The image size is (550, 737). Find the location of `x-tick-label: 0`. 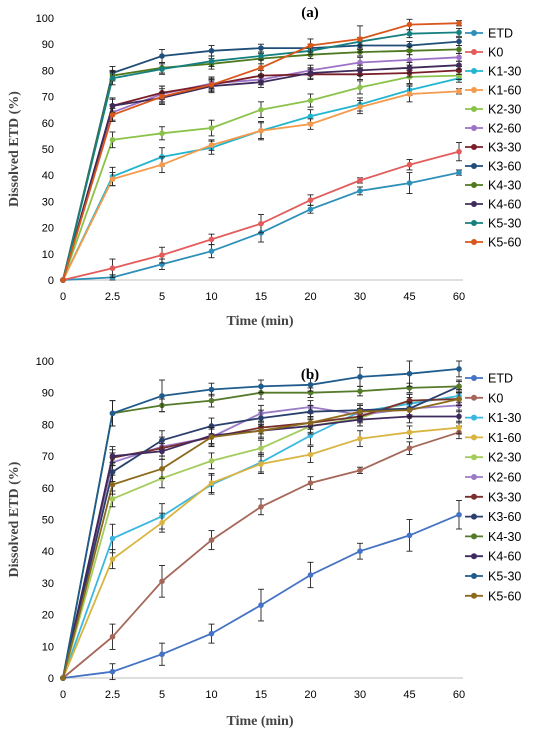

x-tick-label: 0 is located at coordinates (63, 695).